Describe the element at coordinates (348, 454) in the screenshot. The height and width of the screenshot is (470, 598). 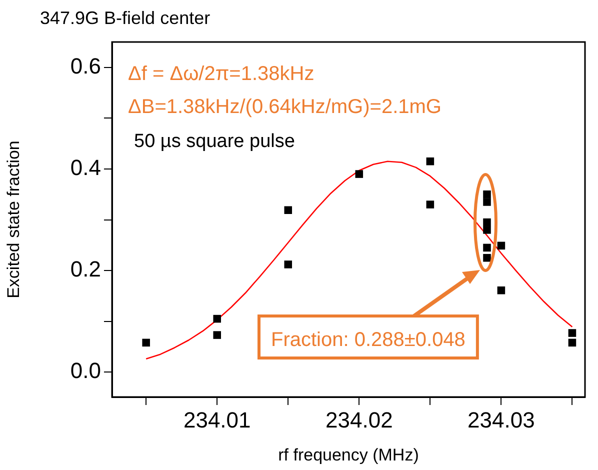
I see `x-axis-title: rf frequency (MHz)` at that location.